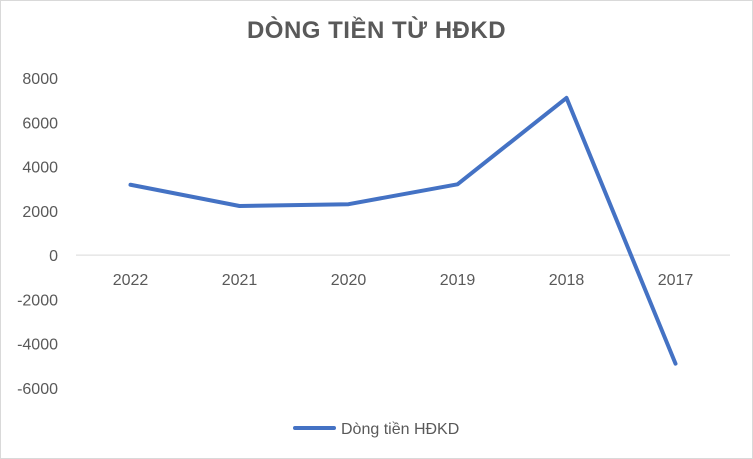 This screenshot has height=459, width=753. I want to click on chart-title: DÒNG TIỀN TỪ HĐKD, so click(376, 30).